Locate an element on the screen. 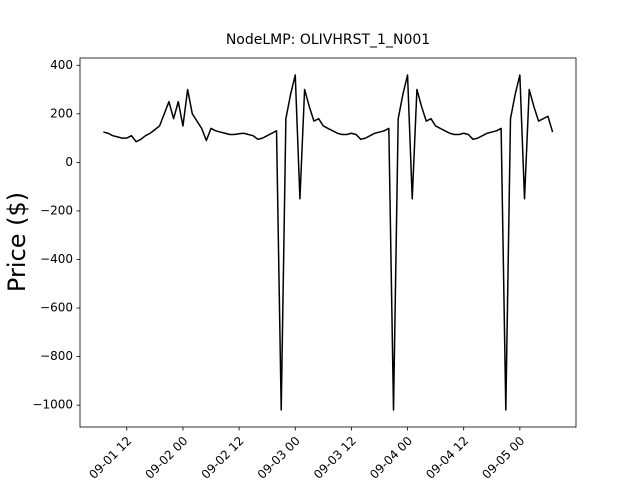 The width and height of the screenshot is (640, 480). y-tick-label: −800 is located at coordinates (56, 356).